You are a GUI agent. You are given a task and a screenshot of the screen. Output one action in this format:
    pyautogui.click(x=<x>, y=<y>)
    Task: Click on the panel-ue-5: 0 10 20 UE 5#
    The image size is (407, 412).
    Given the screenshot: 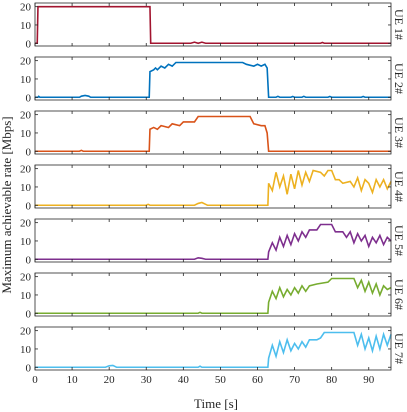 What is the action you would take?
    pyautogui.click(x=213, y=242)
    